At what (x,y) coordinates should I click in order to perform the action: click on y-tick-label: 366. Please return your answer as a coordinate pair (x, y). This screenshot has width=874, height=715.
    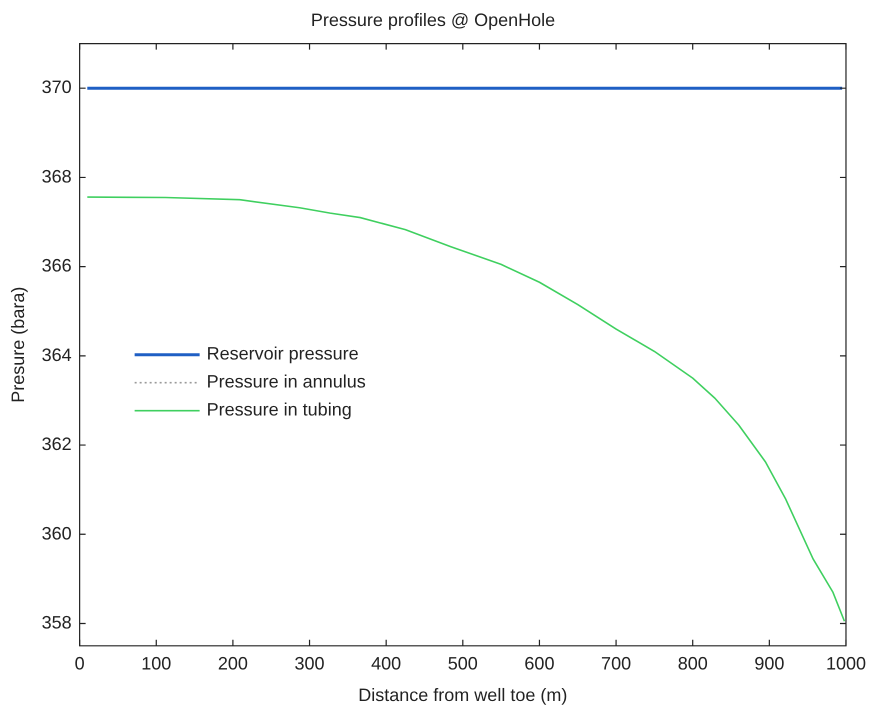
    Looking at the image, I should click on (57, 266).